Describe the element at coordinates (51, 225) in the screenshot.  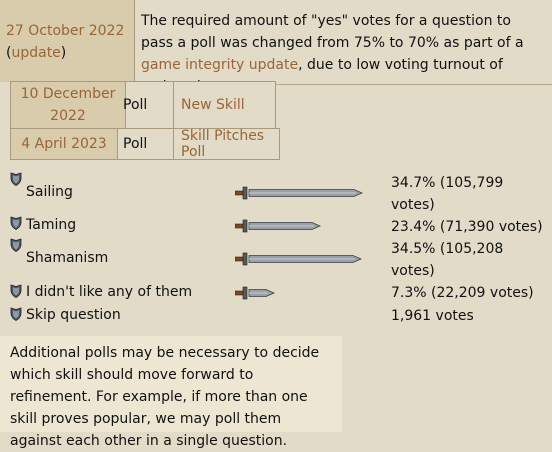
I see `poll-option-label: Taming` at that location.